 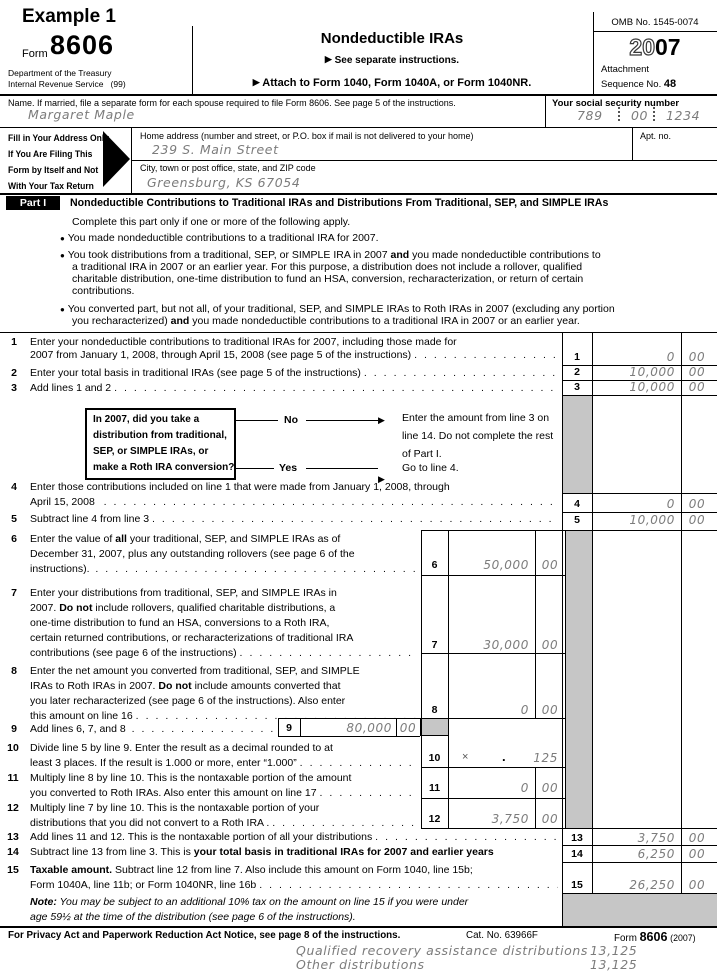 What do you see at coordinates (392, 38) in the screenshot?
I see `form-title: Nondeductible IRAs` at bounding box center [392, 38].